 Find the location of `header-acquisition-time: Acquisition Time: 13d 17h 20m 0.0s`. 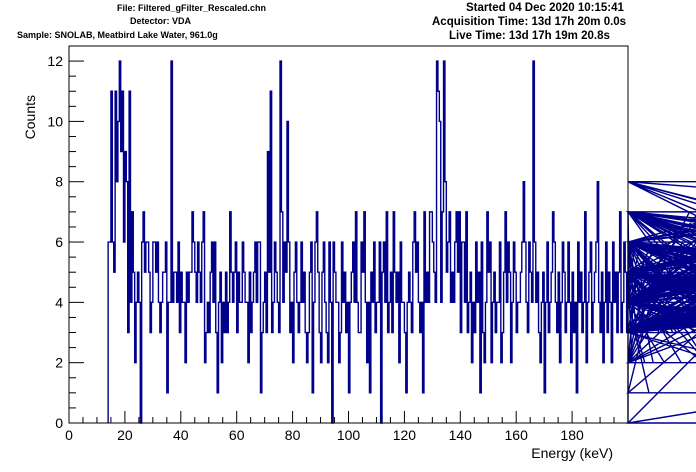

header-acquisition-time: Acquisition Time: 13d 17h 20m 0.0s is located at coordinates (529, 22).